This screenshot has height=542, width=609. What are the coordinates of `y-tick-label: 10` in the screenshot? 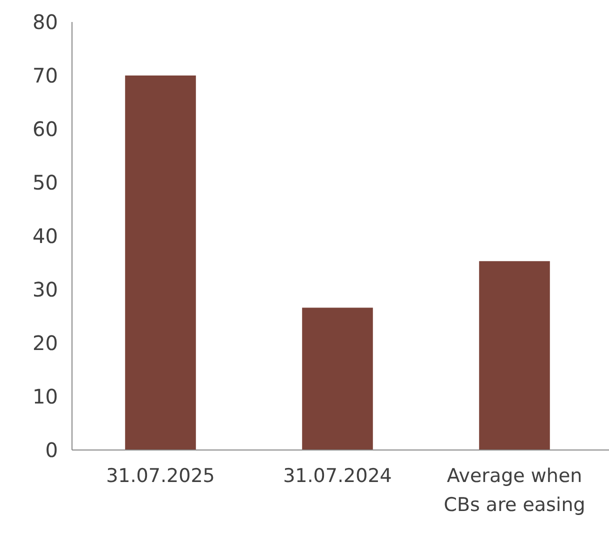 It's located at (45, 396).